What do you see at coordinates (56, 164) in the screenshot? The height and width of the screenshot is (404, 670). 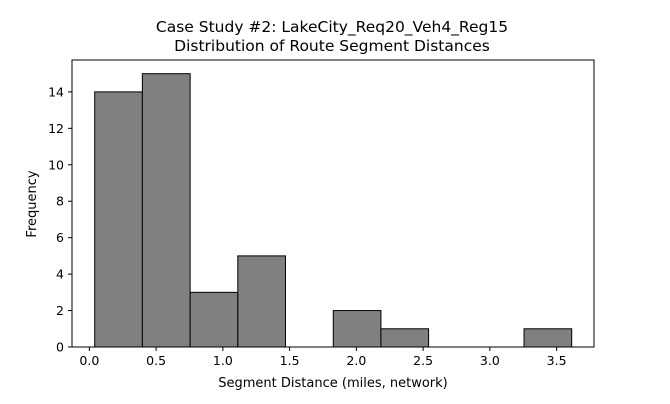 I see `y-tick-label: 10` at bounding box center [56, 164].